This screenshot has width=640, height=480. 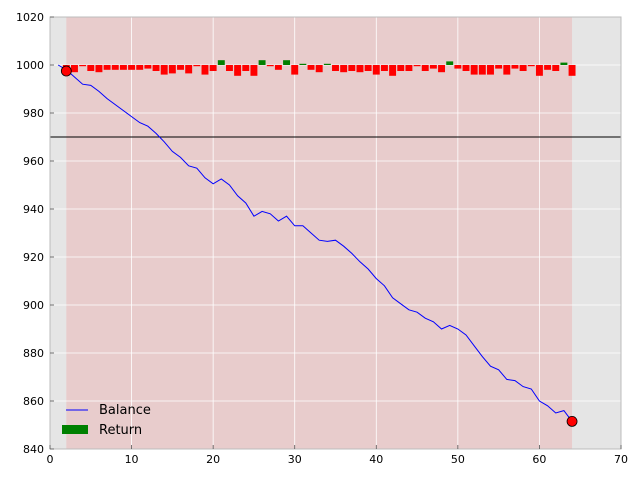 I want to click on y-tick-label: 960, so click(x=33, y=161).